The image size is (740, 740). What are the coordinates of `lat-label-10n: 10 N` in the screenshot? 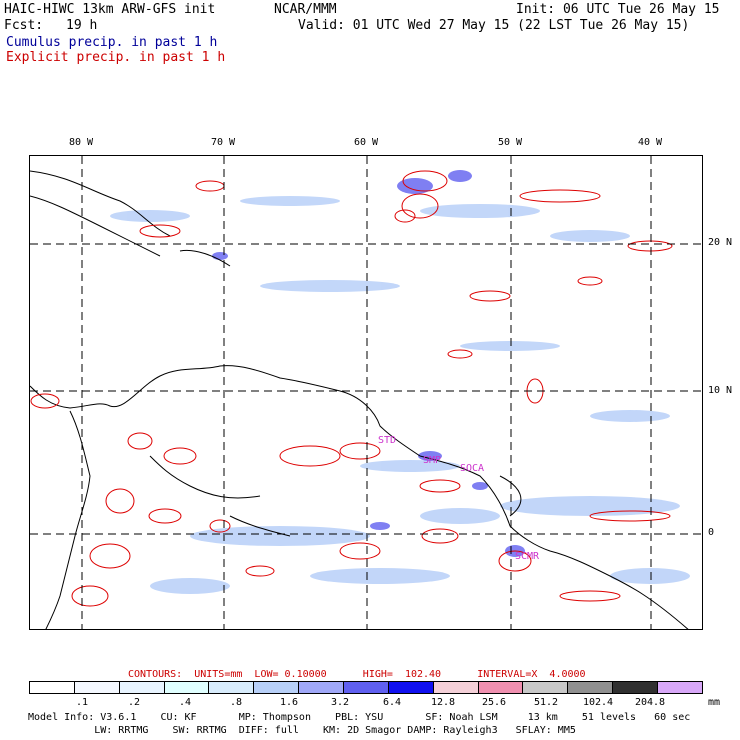 It's located at (720, 390).